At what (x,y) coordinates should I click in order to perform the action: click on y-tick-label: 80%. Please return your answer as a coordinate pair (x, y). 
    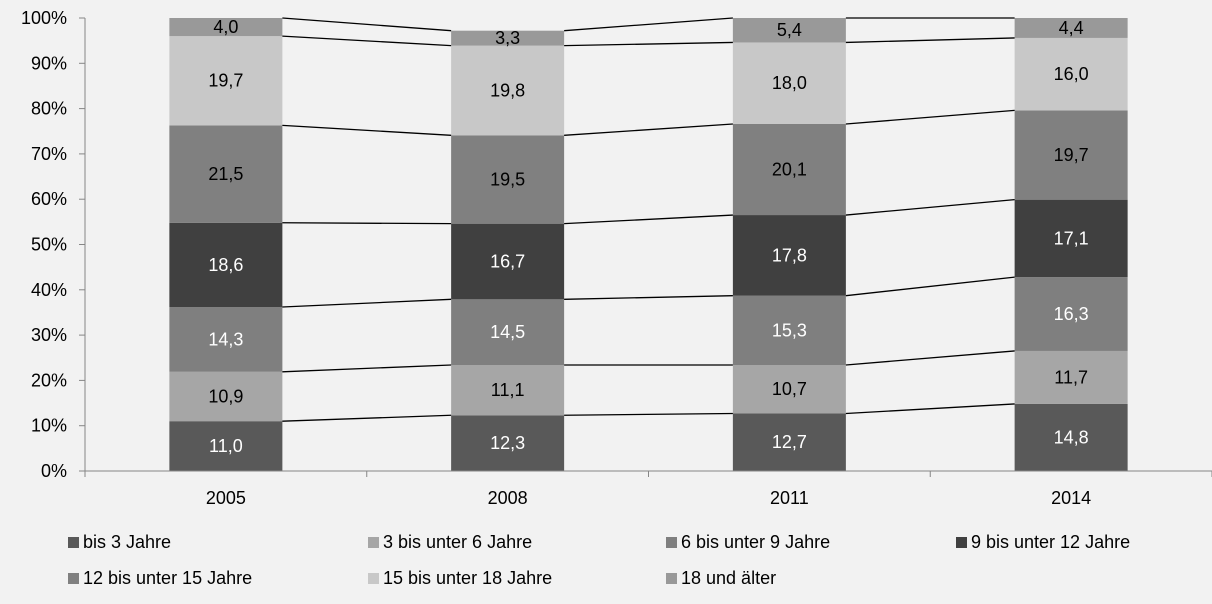
    Looking at the image, I should click on (49, 109).